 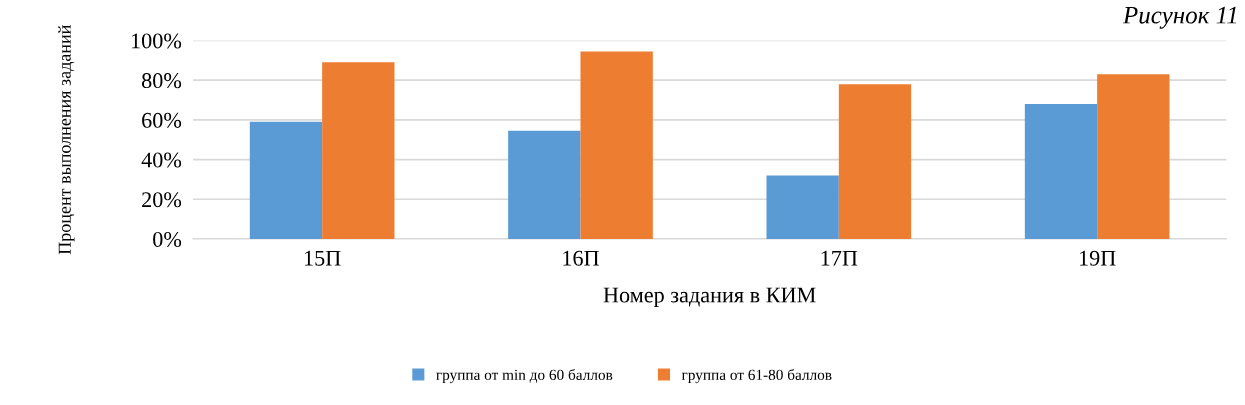 What do you see at coordinates (839, 258) in the screenshot?
I see `x-tick-label: 17П` at bounding box center [839, 258].